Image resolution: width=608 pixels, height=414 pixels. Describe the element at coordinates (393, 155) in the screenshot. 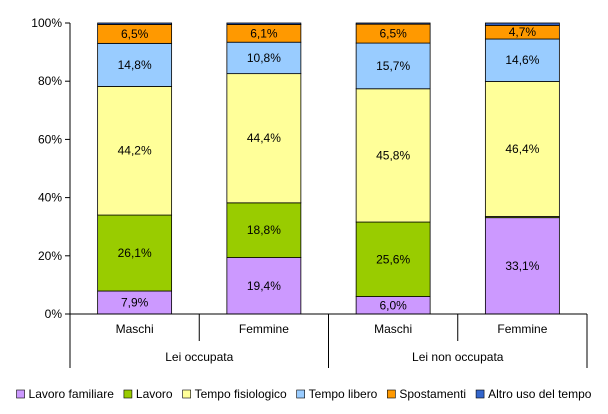

I see `data-label-3-3: 45,8%` at that location.